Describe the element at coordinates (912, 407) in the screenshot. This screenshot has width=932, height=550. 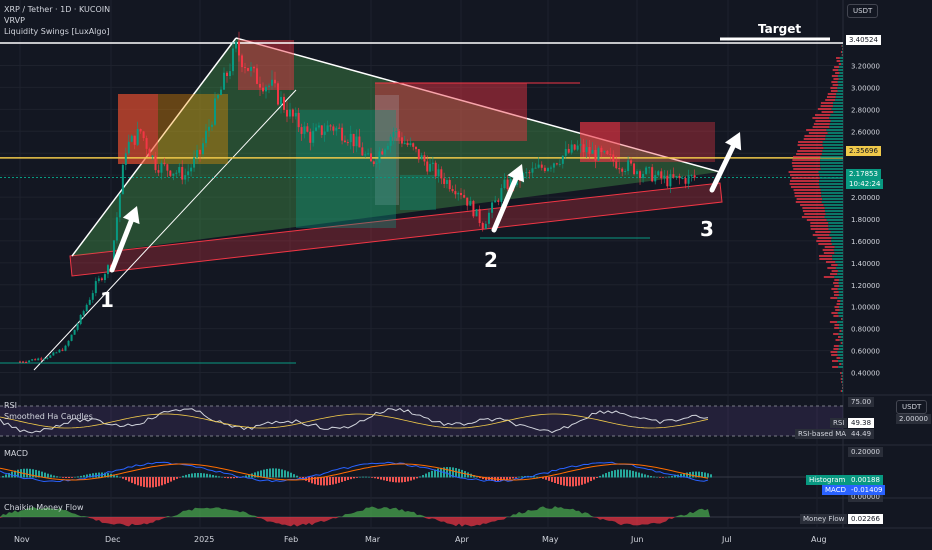
I see `rsi-currency-button: USDT` at that location.